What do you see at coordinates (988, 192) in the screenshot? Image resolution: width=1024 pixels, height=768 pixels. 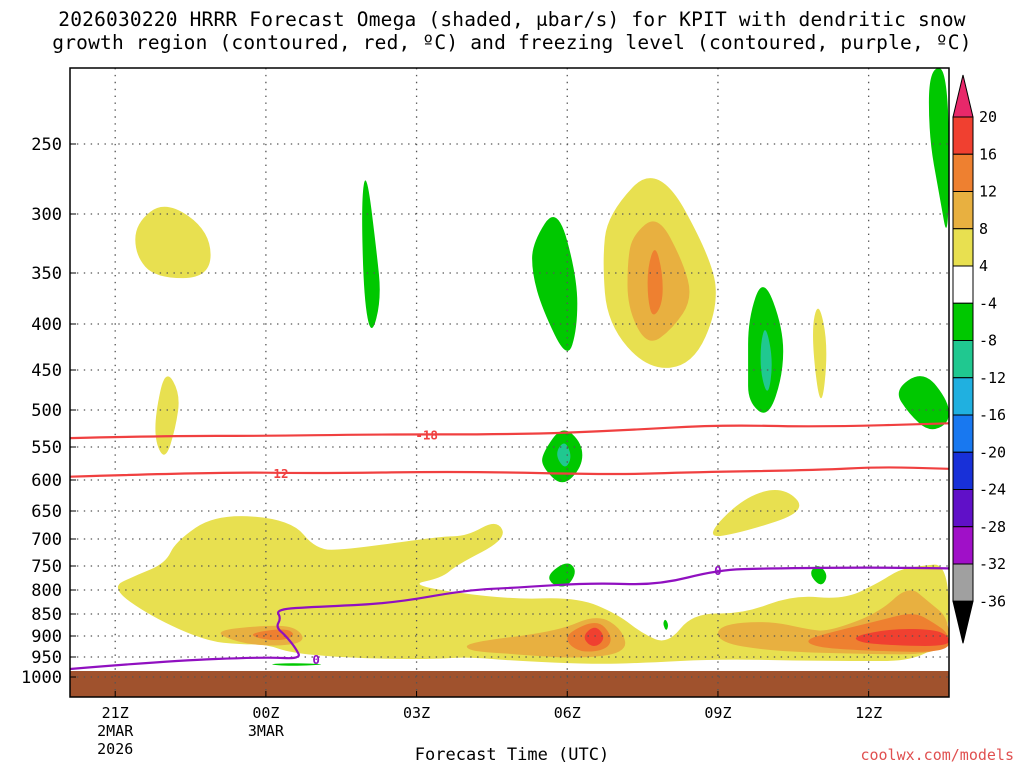 I see `colorbar-label-2: 12` at bounding box center [988, 192].